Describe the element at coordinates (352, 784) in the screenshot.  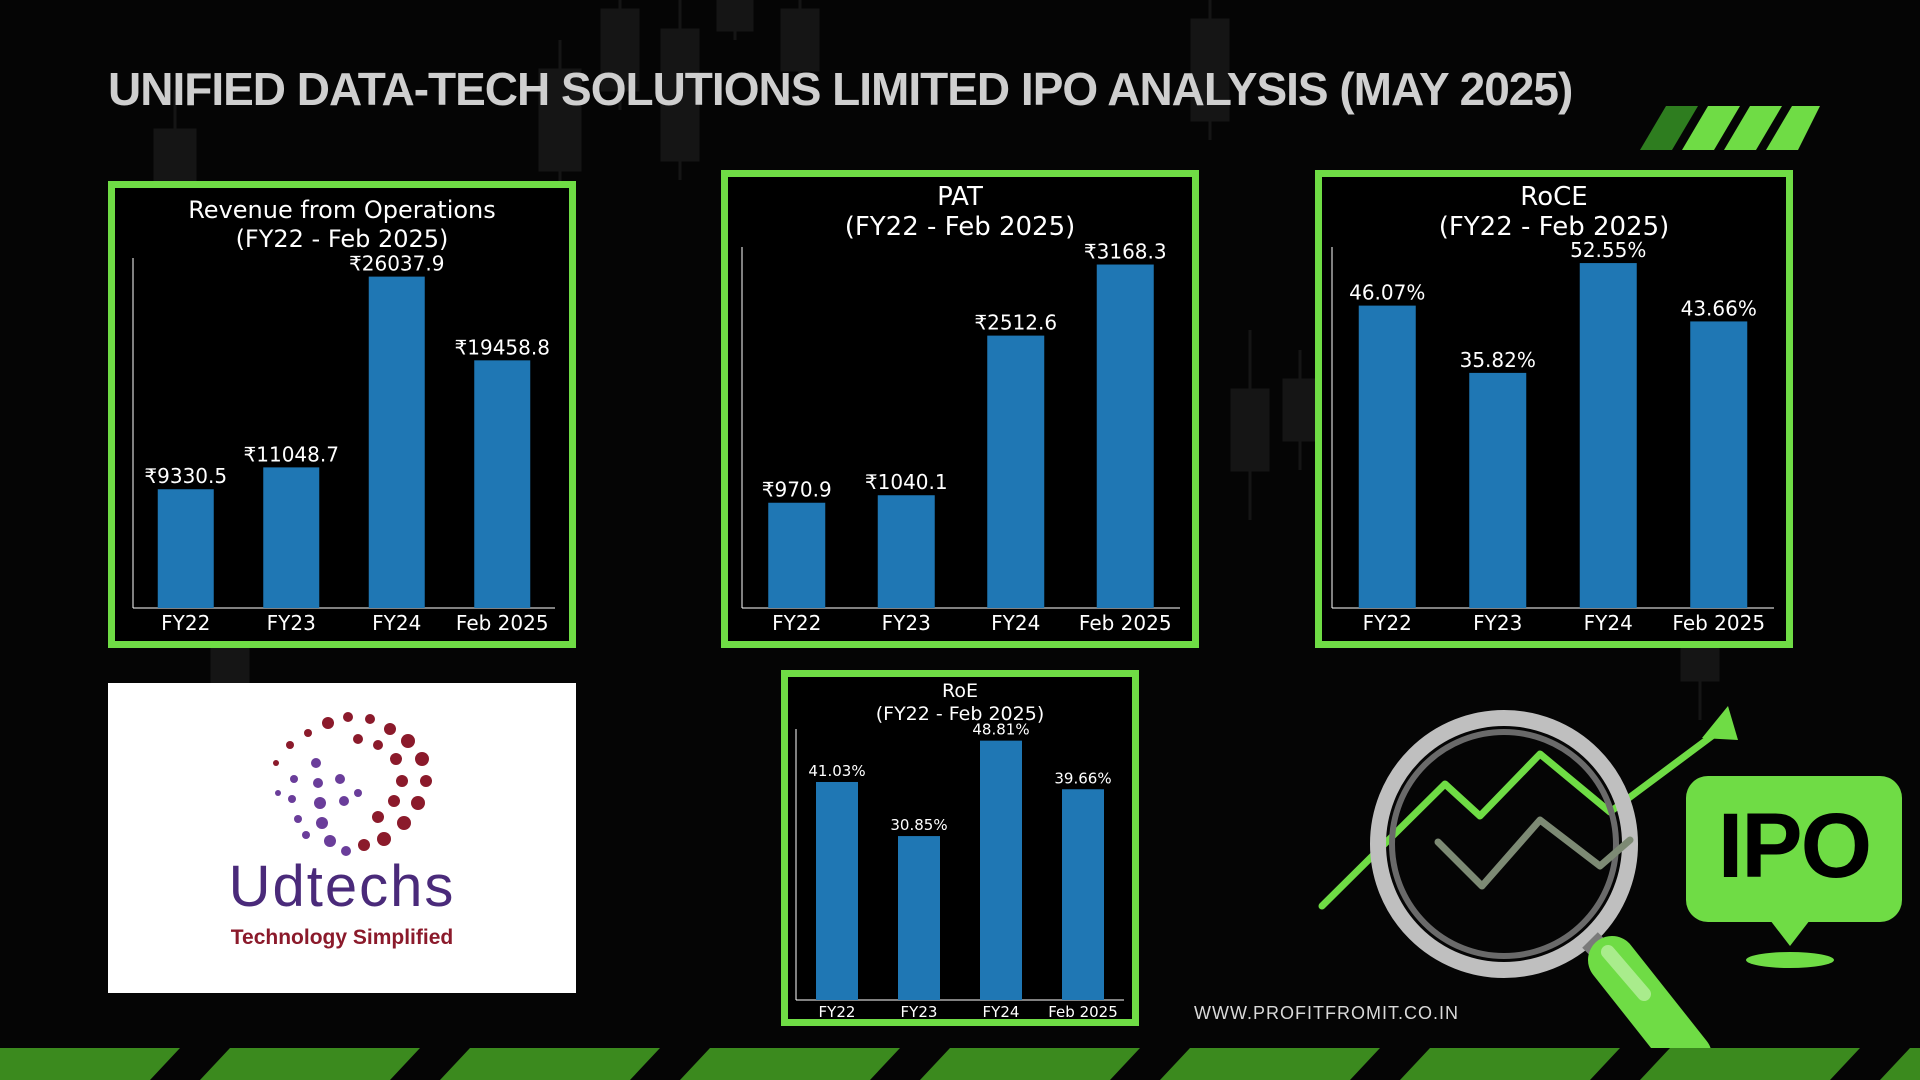
I see `logo-dots-icon` at that location.